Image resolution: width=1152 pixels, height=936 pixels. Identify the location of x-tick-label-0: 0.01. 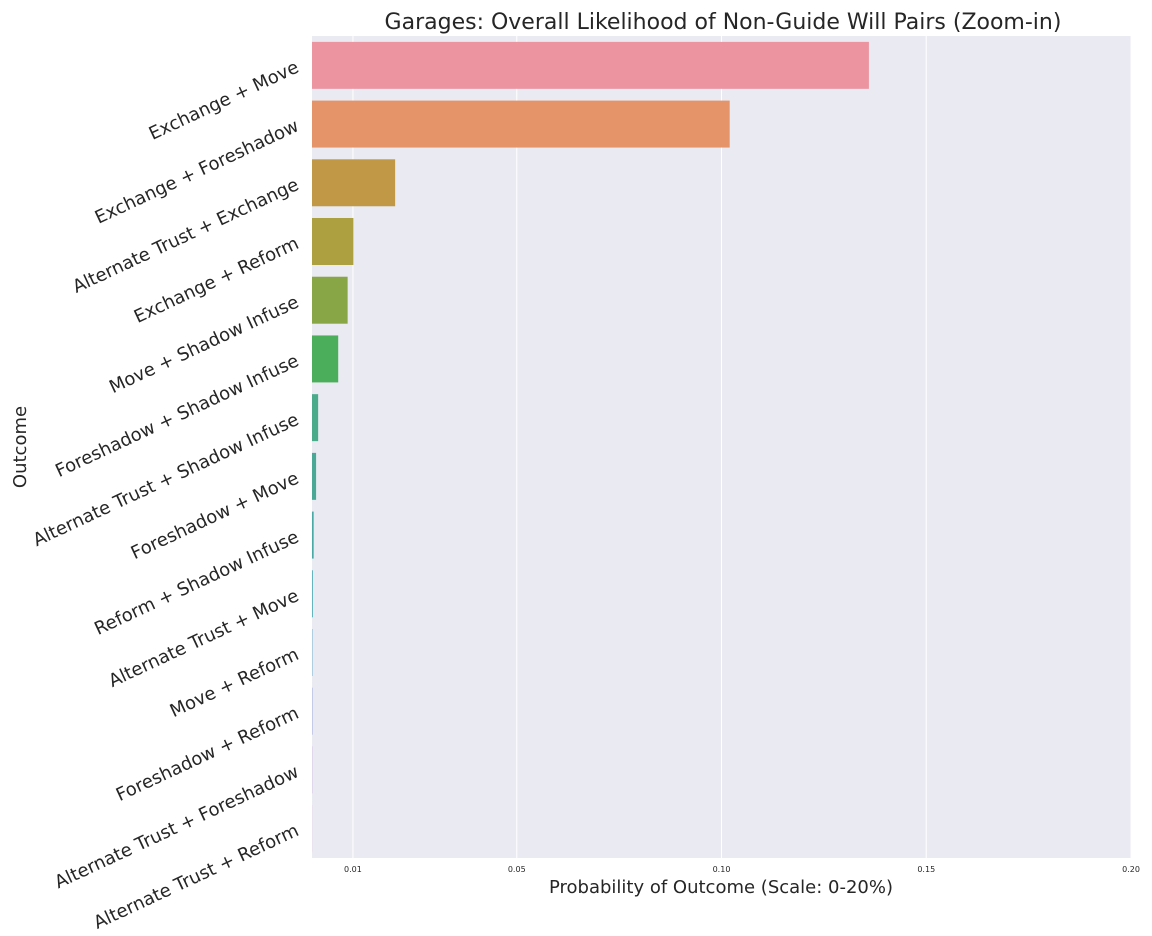
(353, 869).